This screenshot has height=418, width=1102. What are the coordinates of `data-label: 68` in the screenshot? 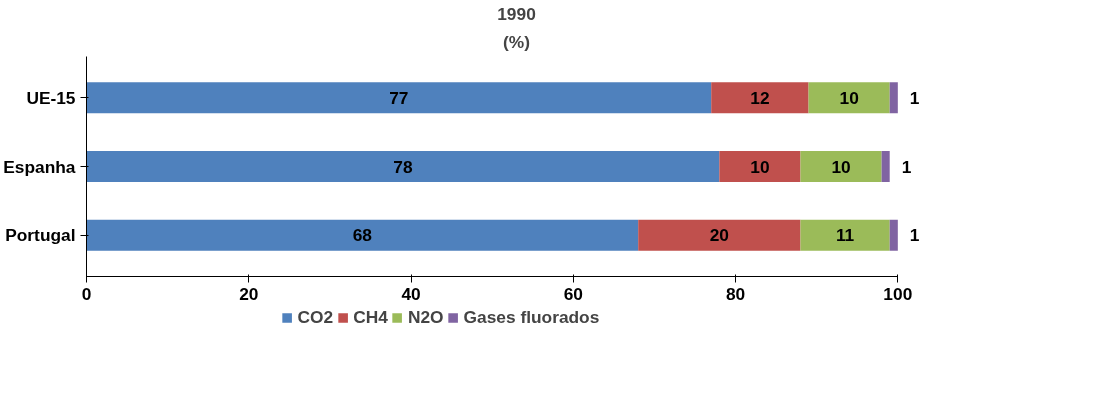 It's located at (362, 235).